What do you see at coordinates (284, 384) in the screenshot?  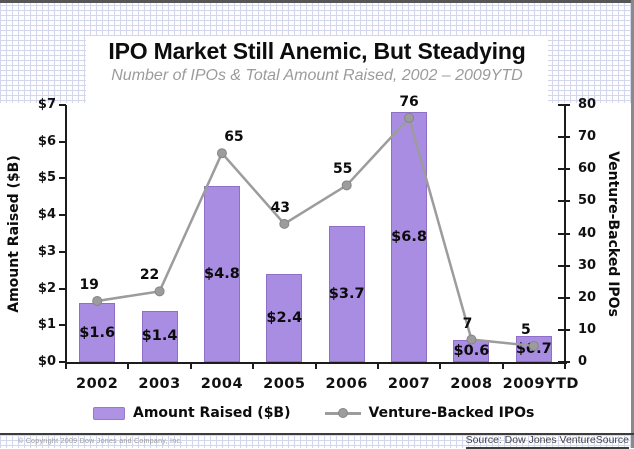 I see `x-axis-category-label: 2005` at bounding box center [284, 384].